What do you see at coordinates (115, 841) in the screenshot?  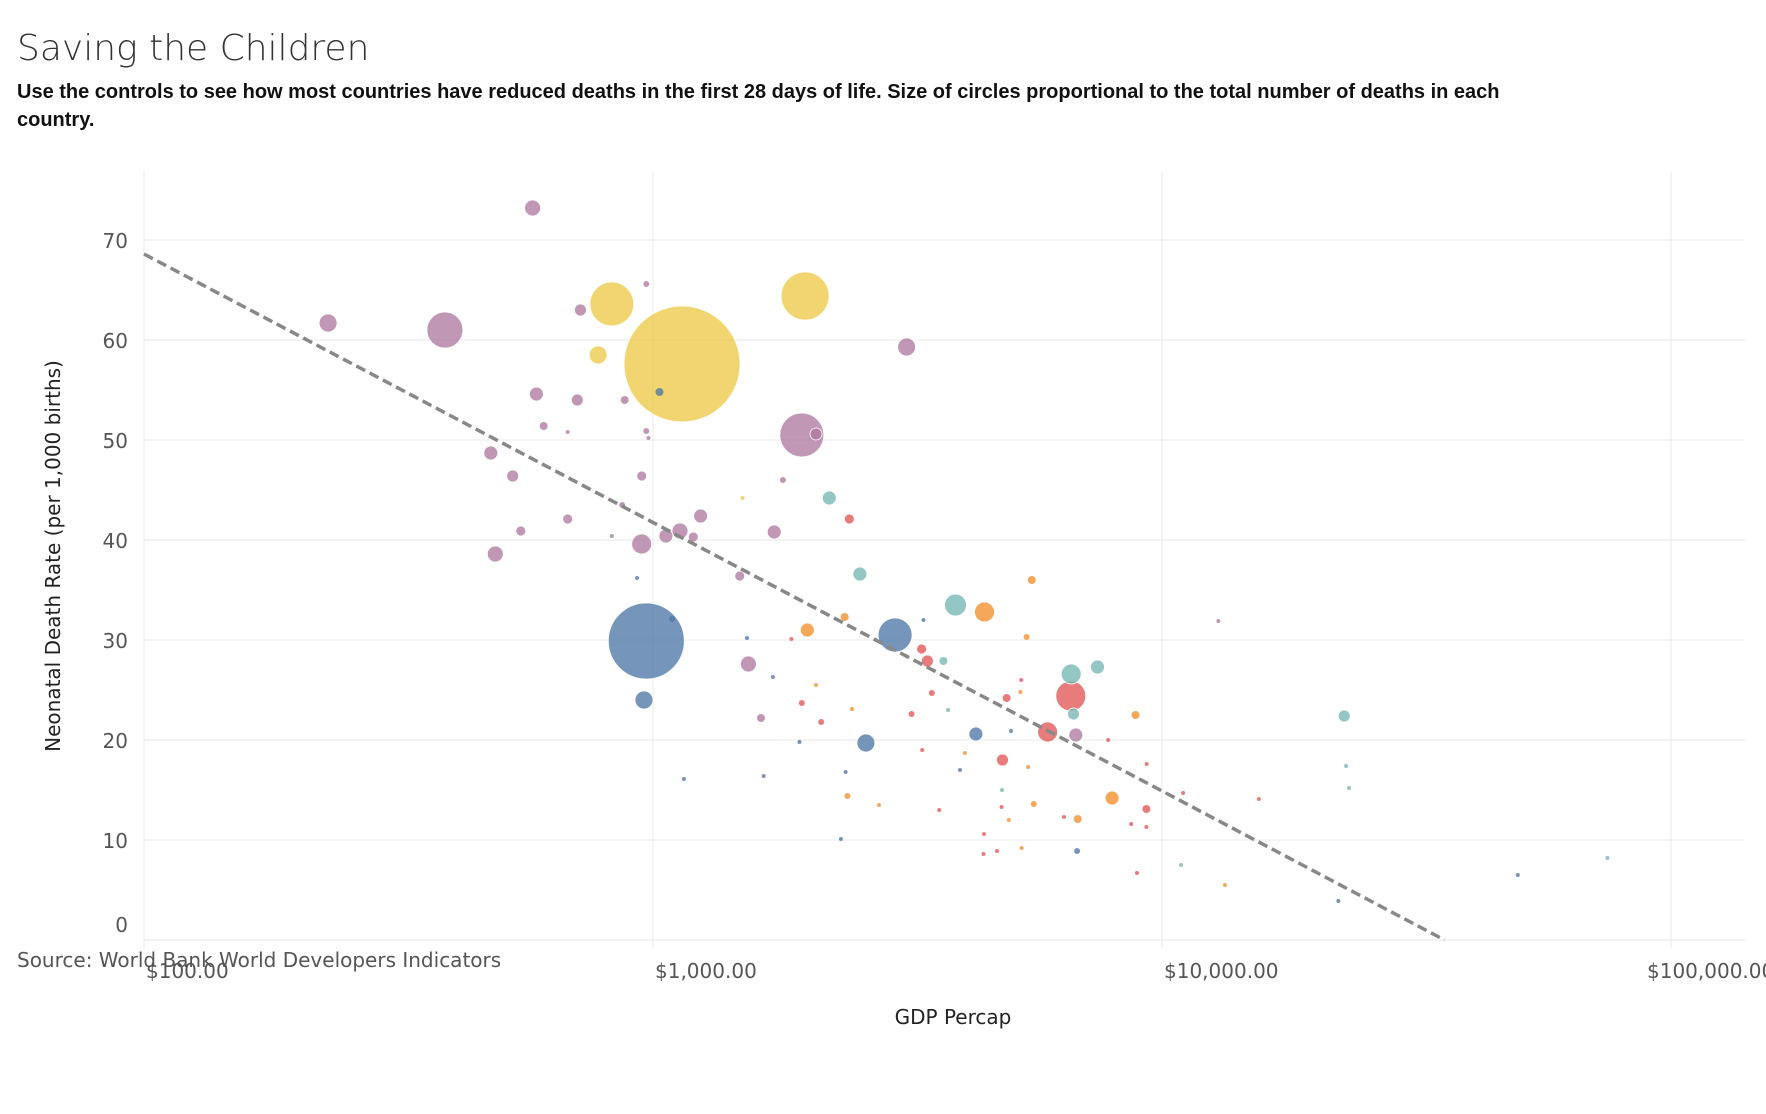 I see `y-tick-label: 10` at bounding box center [115, 841].